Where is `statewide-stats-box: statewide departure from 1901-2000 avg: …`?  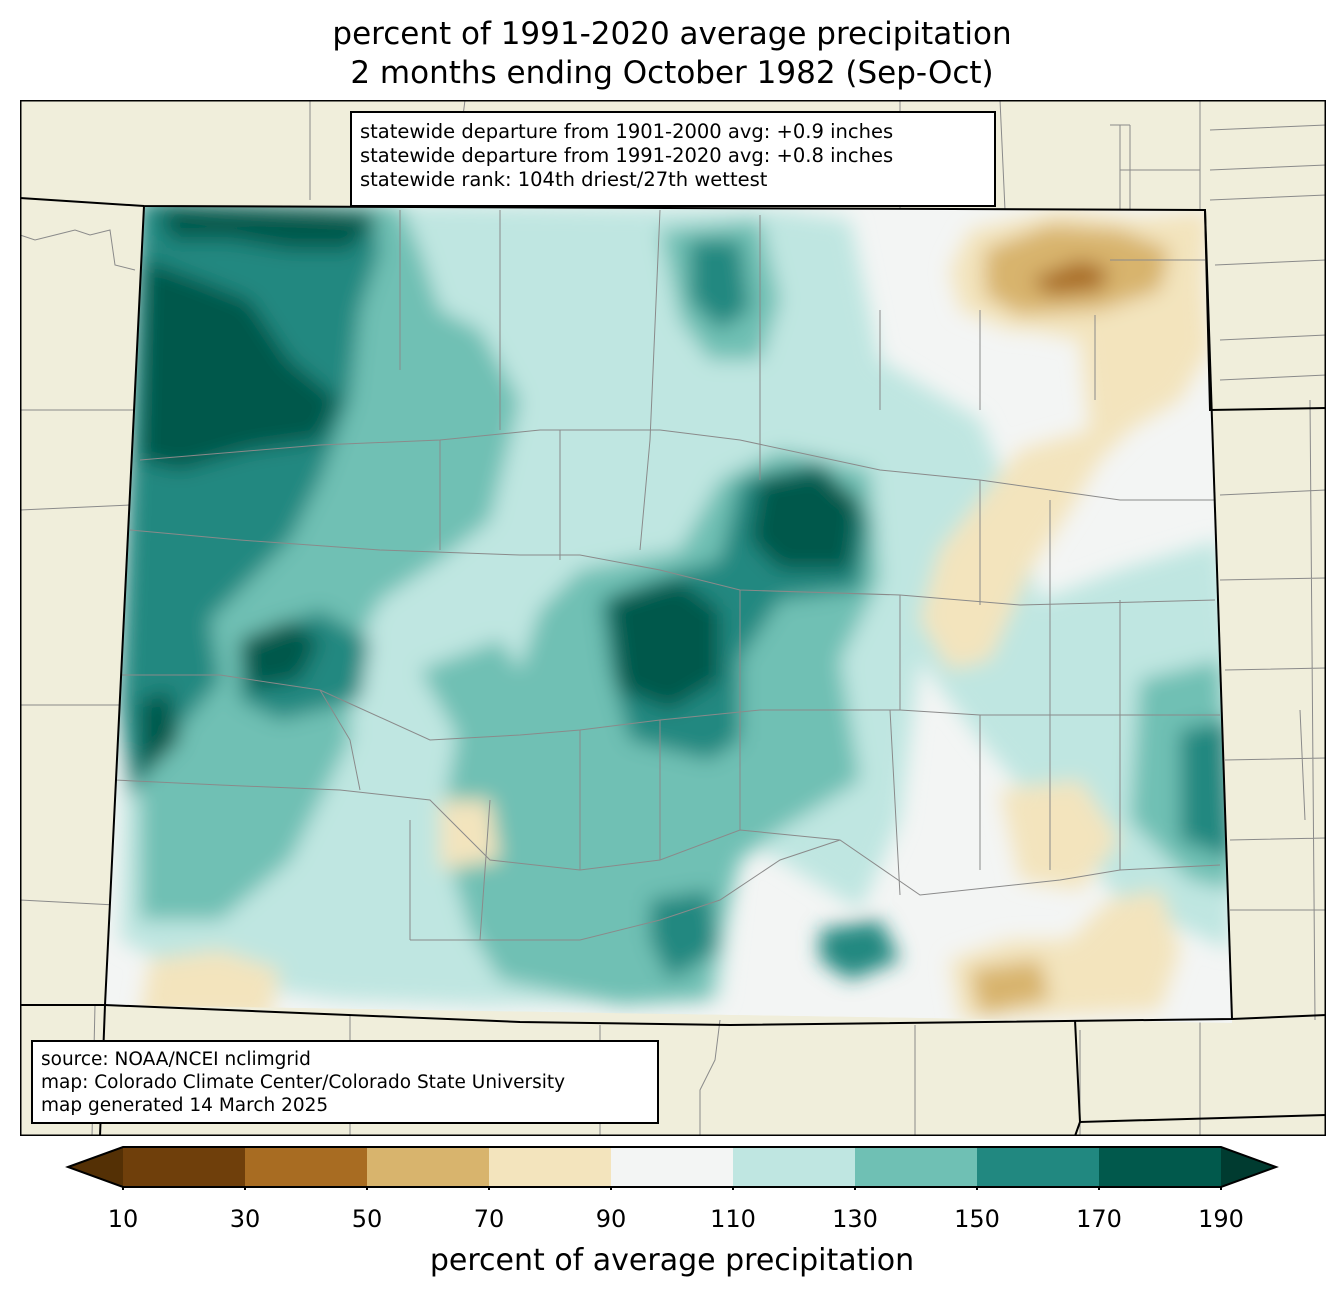
statewide-stats-box: statewide departure from 1901-2000 avg: … is located at coordinates (673, 159).